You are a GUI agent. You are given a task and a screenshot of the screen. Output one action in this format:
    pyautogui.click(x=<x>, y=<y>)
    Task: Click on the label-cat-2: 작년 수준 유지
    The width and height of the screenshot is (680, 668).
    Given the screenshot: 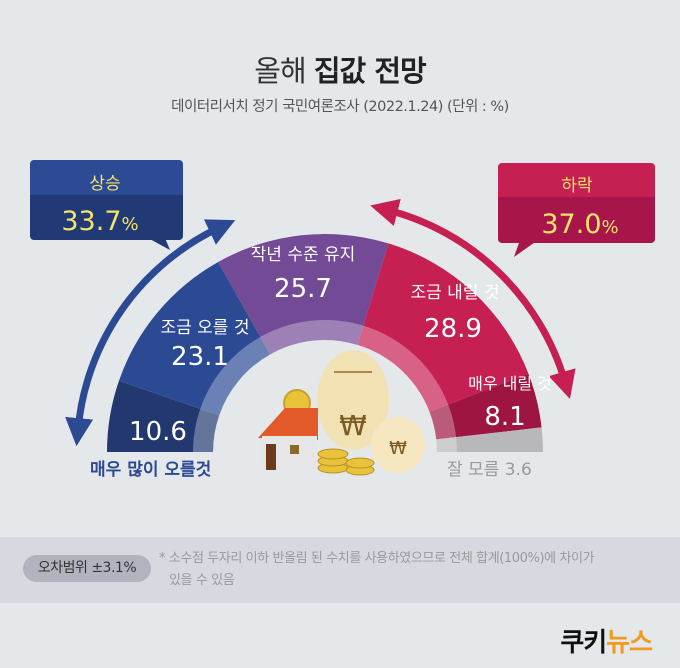 What is the action you would take?
    pyautogui.click(x=303, y=255)
    